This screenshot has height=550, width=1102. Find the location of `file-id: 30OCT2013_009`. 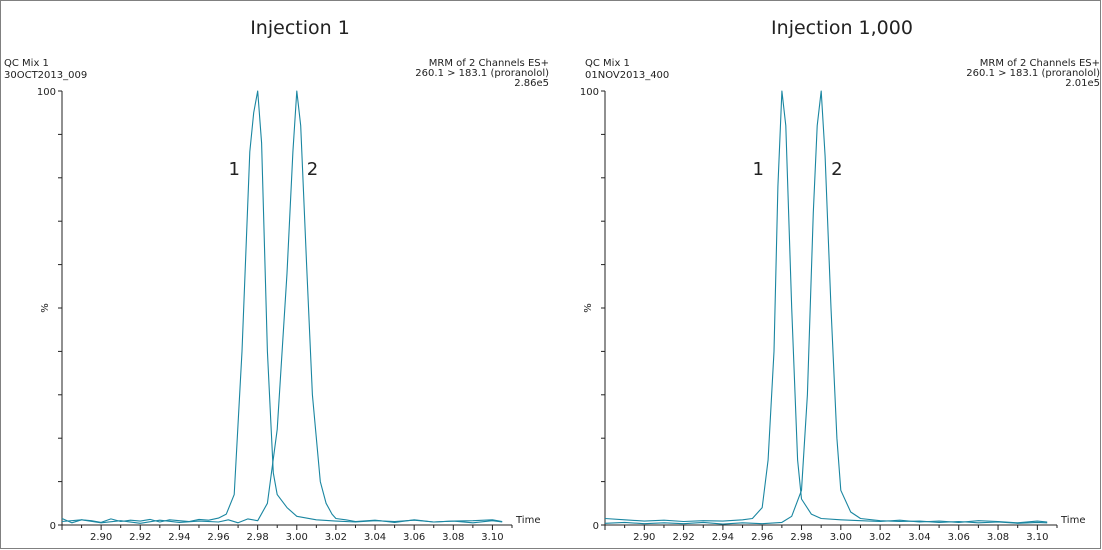

file-id: 30OCT2013_009 is located at coordinates (45, 75).